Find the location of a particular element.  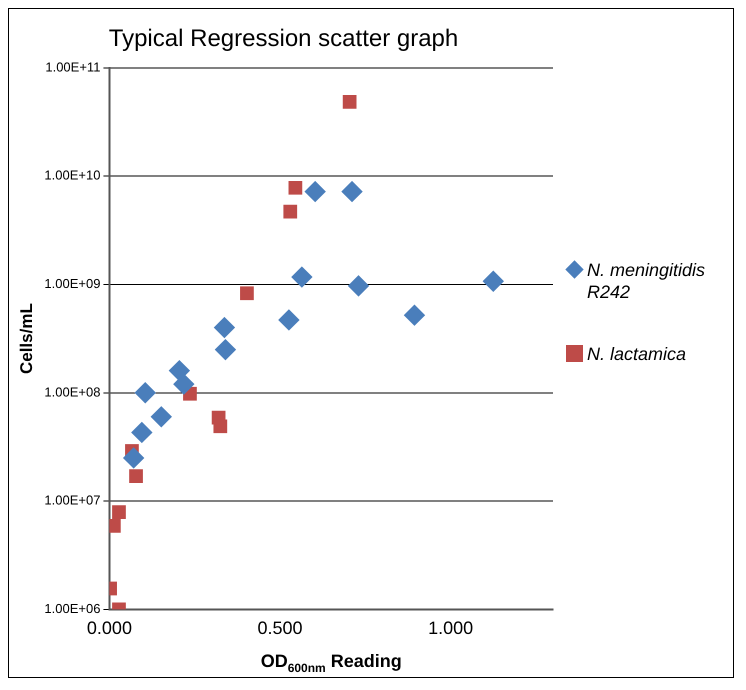

legend-label: N. lactamica is located at coordinates (636, 354).